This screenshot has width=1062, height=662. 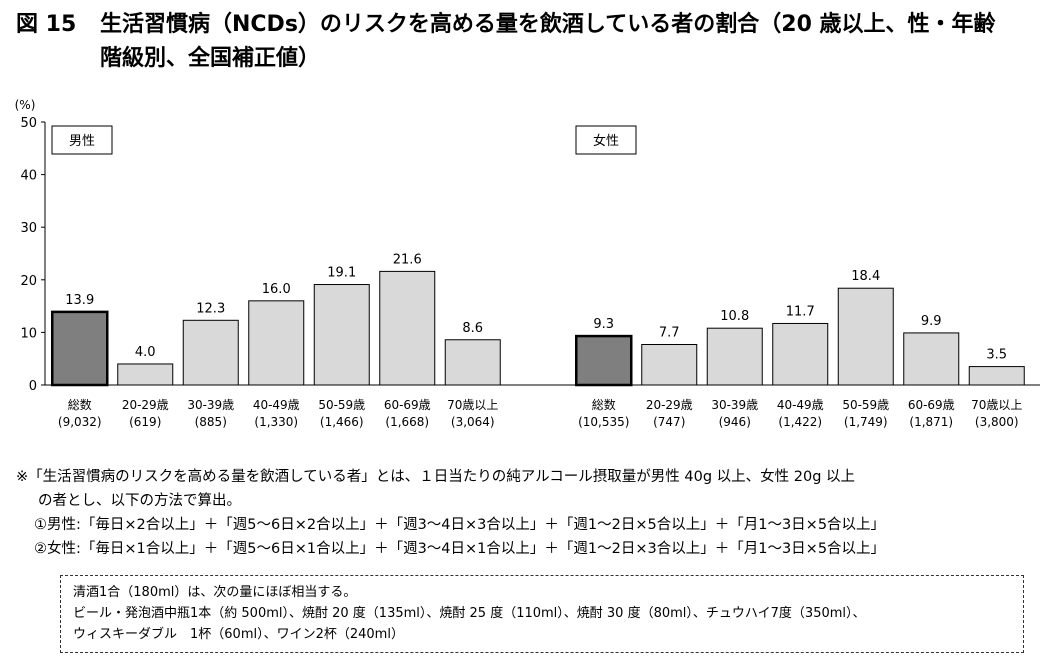 What do you see at coordinates (407, 422) in the screenshot?
I see `x-tick-sample-size: (1,668)` at bounding box center [407, 422].